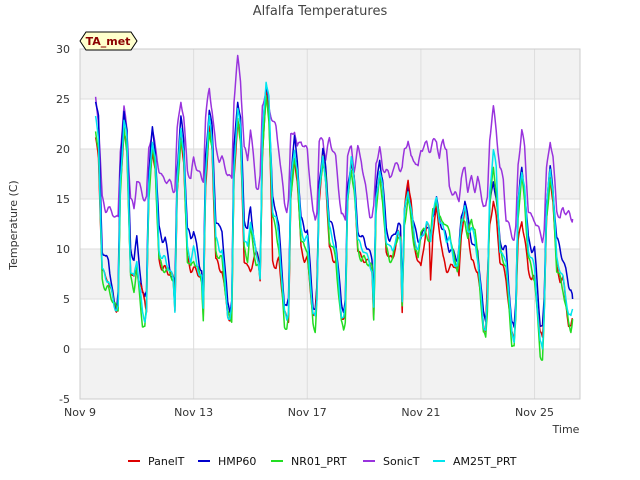 This screenshot has width=640, height=480. I want to click on y-tick-label: 10, so click(63, 249).